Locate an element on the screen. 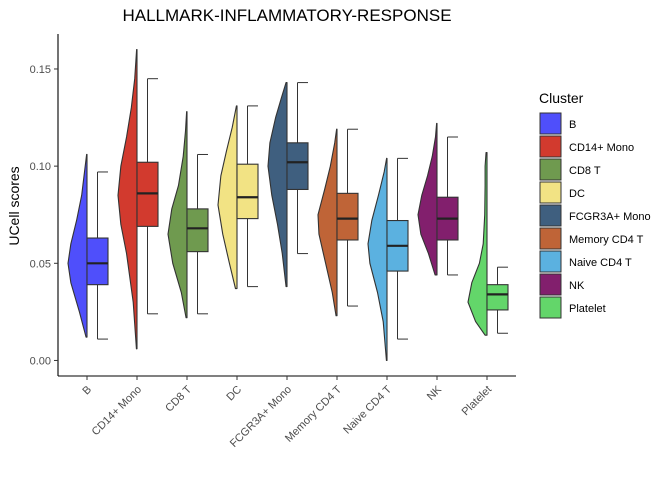 The width and height of the screenshot is (672, 480). legend-swatch-fcgr3a-mono is located at coordinates (550, 215).